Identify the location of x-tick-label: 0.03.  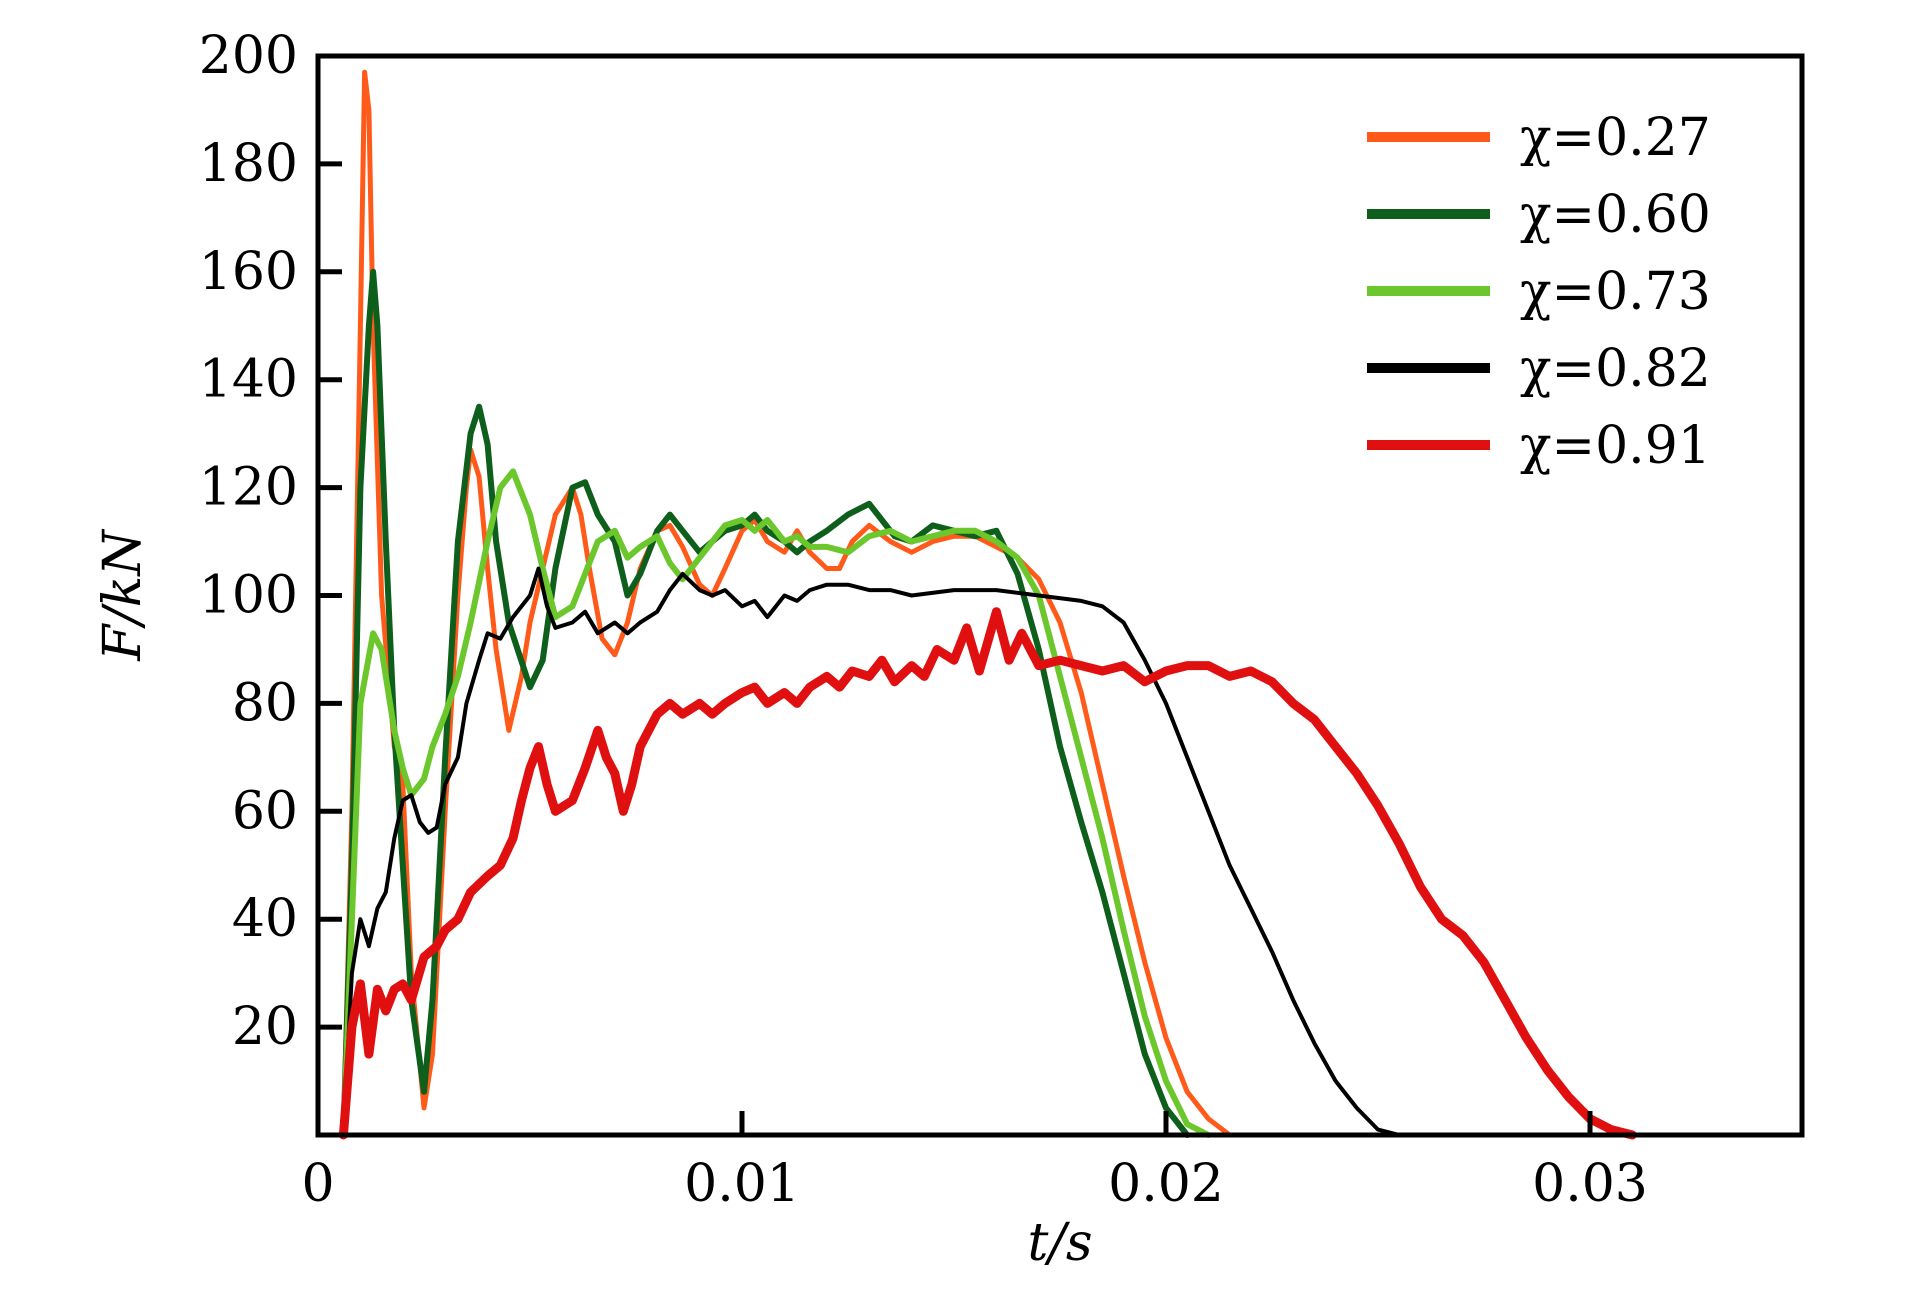
(1590, 1184).